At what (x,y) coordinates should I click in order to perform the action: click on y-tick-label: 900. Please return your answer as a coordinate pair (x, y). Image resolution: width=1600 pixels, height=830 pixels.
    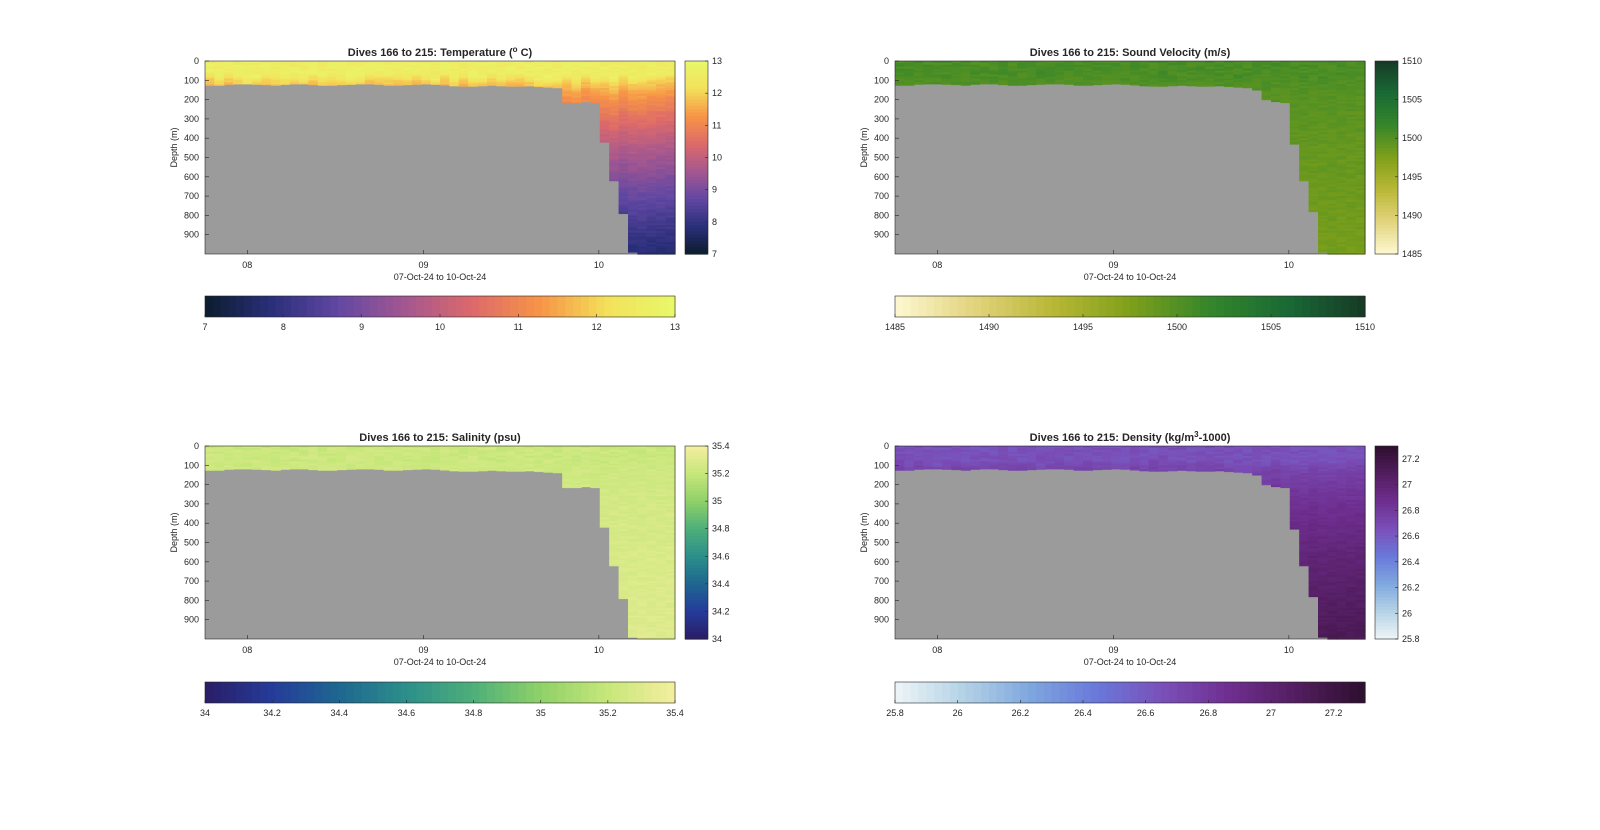
    Looking at the image, I should click on (191, 620).